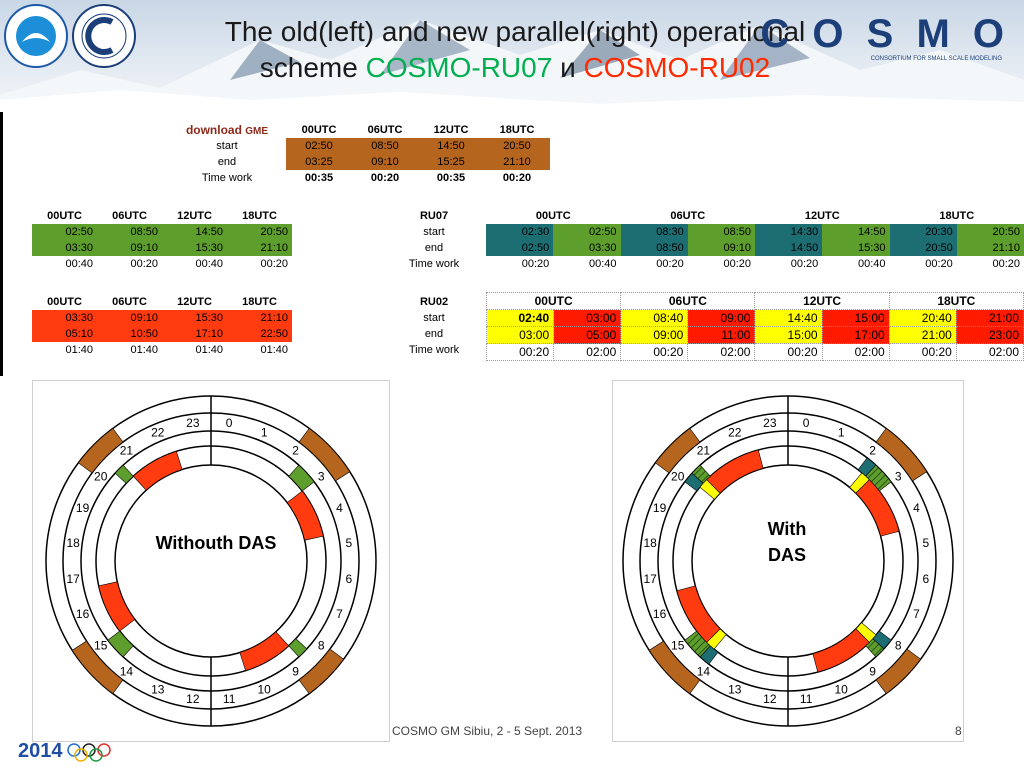 The width and height of the screenshot is (1024, 768). What do you see at coordinates (434, 302) in the screenshot?
I see `ru02-header: RU02` at bounding box center [434, 302].